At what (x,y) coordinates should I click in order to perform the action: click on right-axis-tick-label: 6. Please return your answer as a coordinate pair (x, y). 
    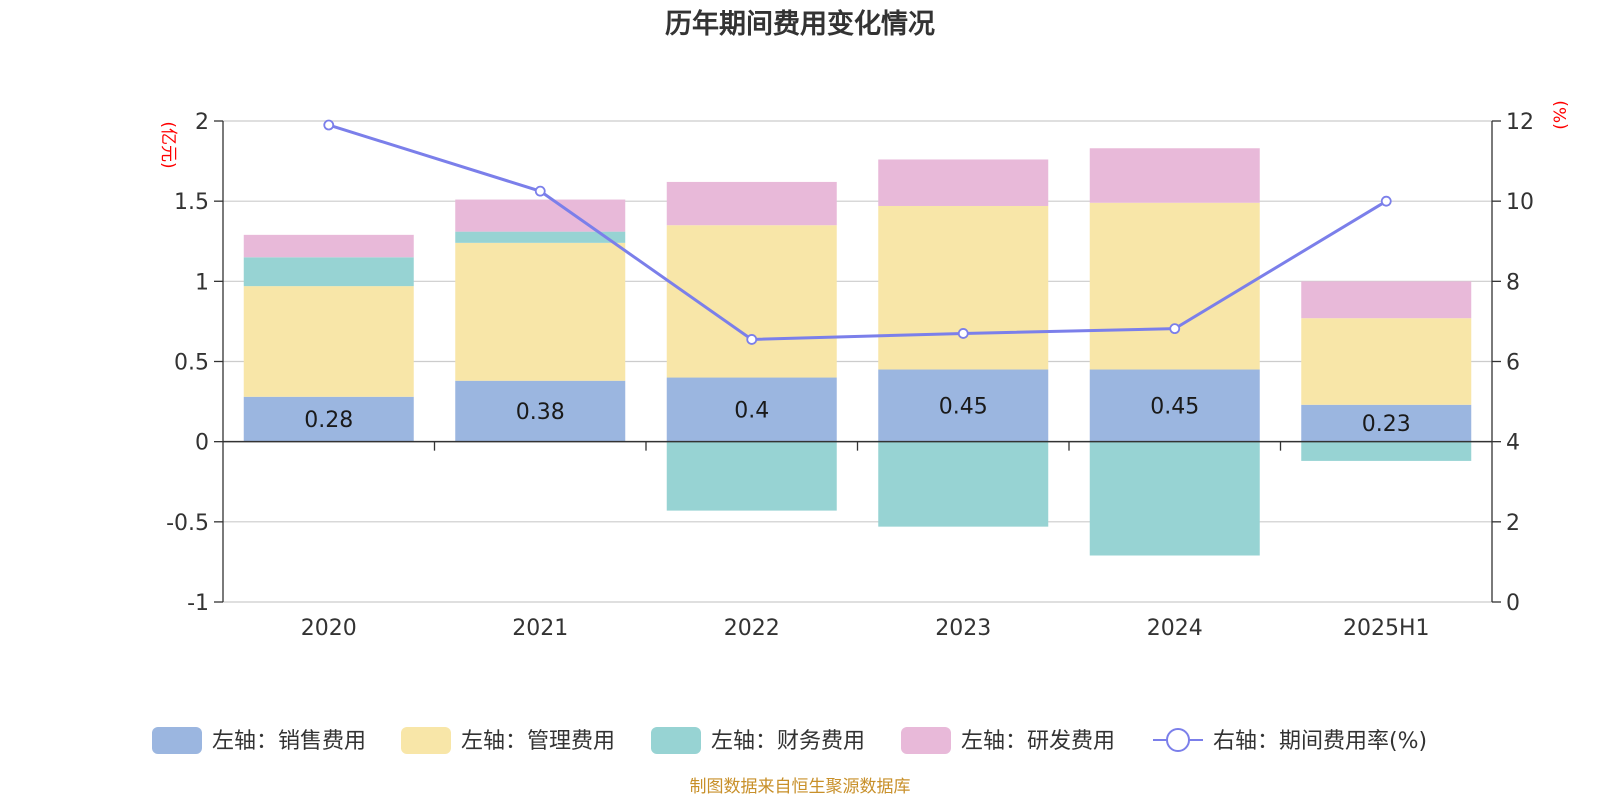
    Looking at the image, I should click on (1513, 363).